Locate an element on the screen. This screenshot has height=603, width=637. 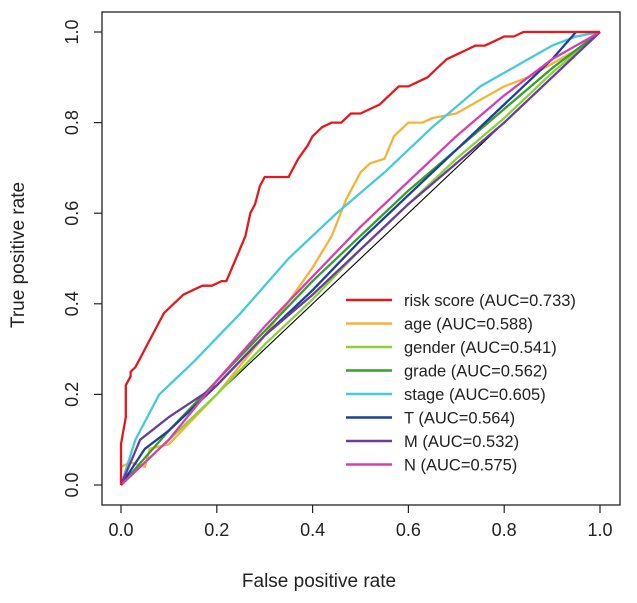
legend-label-age: age (AUC=0.588) is located at coordinates (468, 325).